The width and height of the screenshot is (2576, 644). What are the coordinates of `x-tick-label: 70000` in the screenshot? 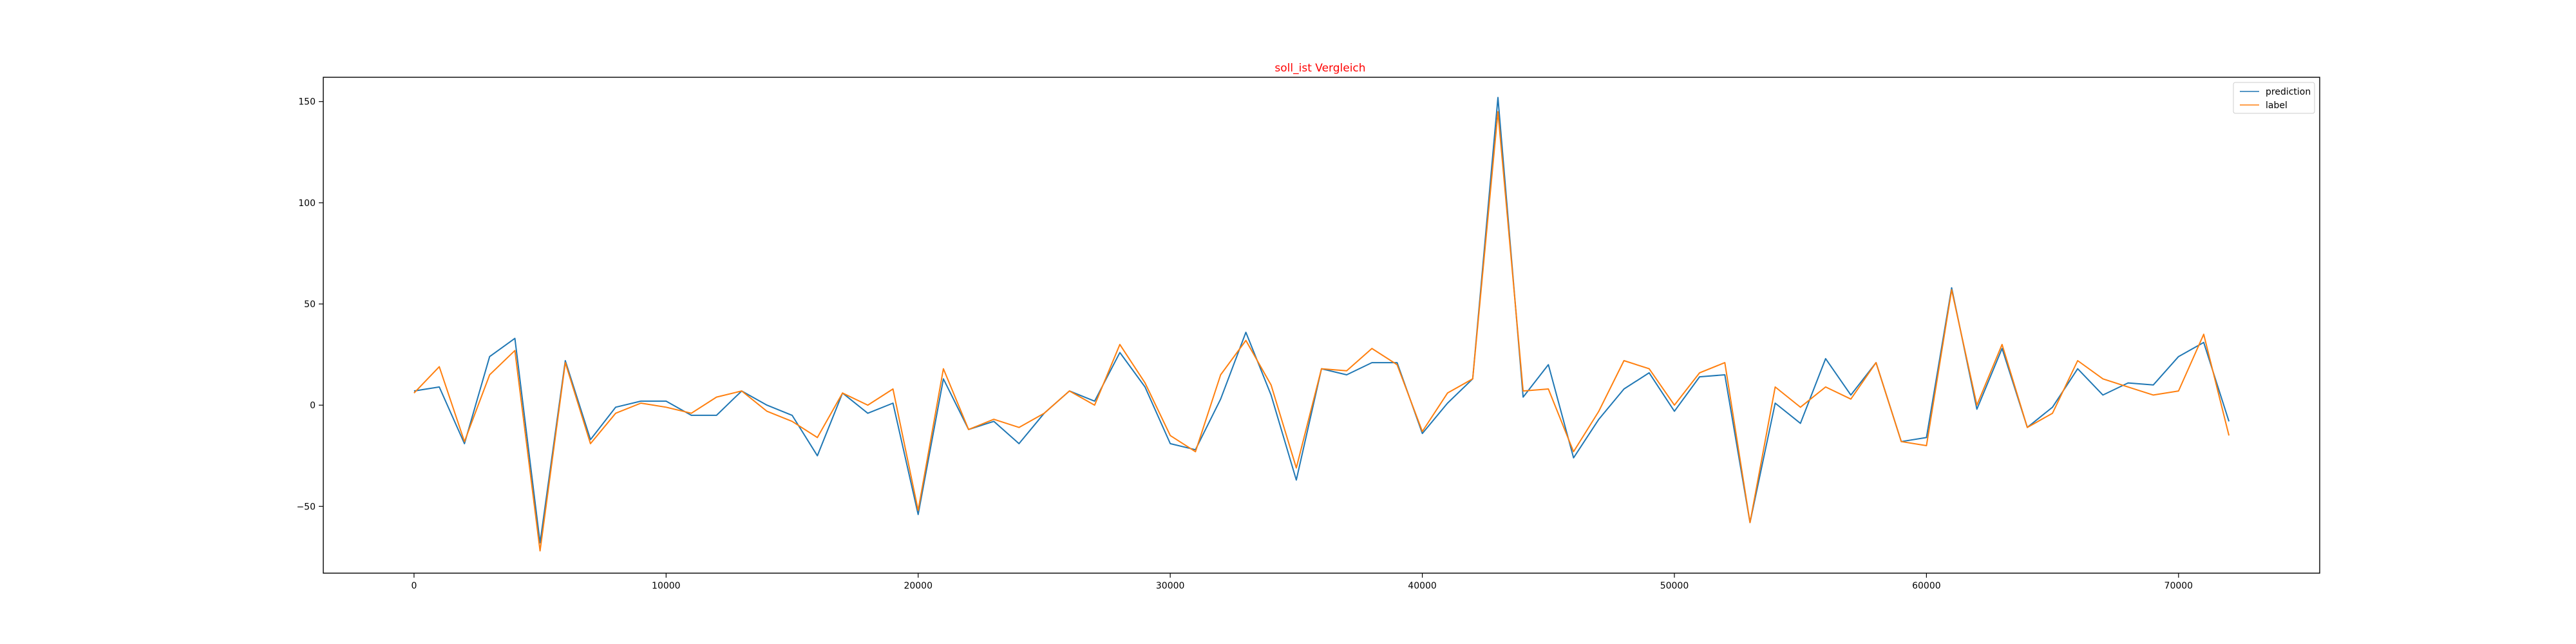 It's located at (2178, 586).